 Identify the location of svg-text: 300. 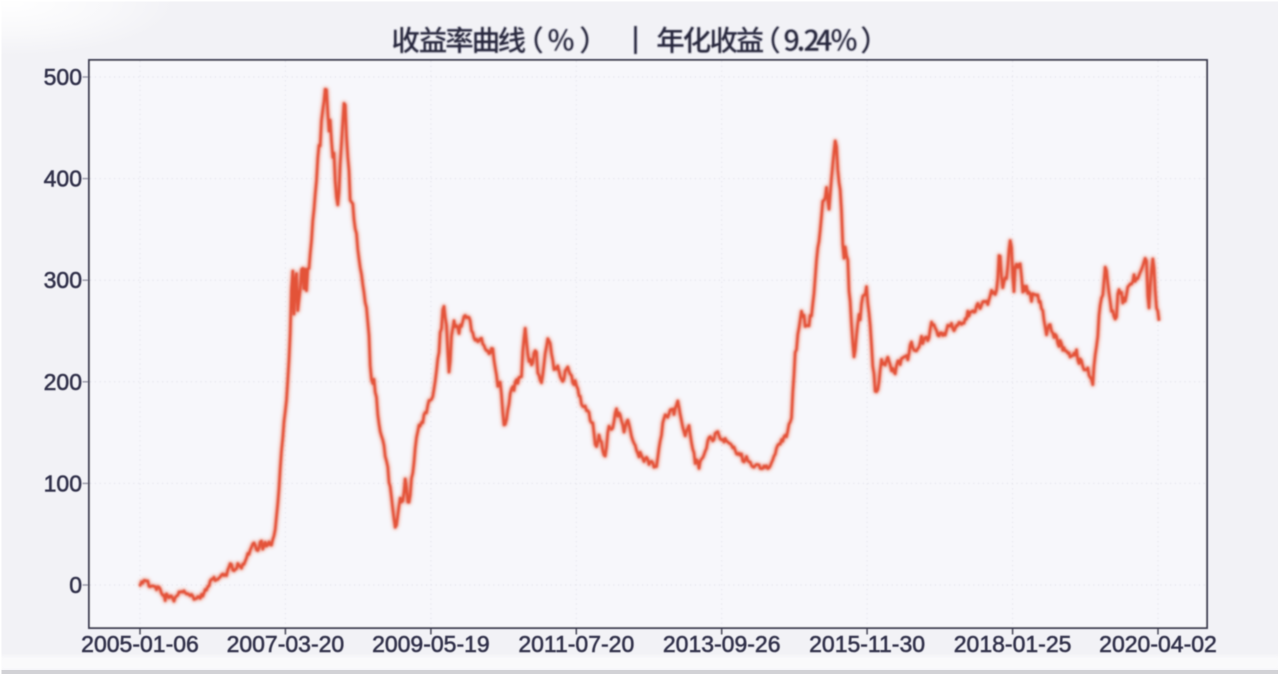
(63, 280).